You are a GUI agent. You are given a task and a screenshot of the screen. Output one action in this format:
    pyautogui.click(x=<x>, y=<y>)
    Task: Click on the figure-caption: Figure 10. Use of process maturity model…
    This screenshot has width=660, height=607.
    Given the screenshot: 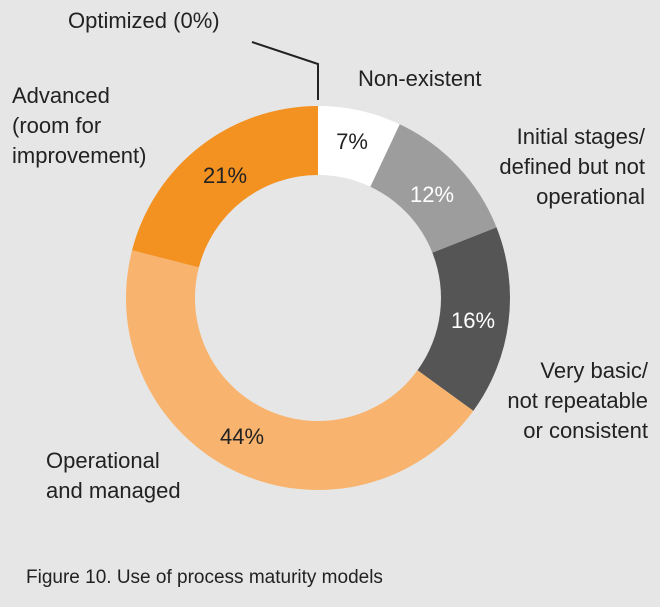 What is the action you would take?
    pyautogui.click(x=204, y=577)
    